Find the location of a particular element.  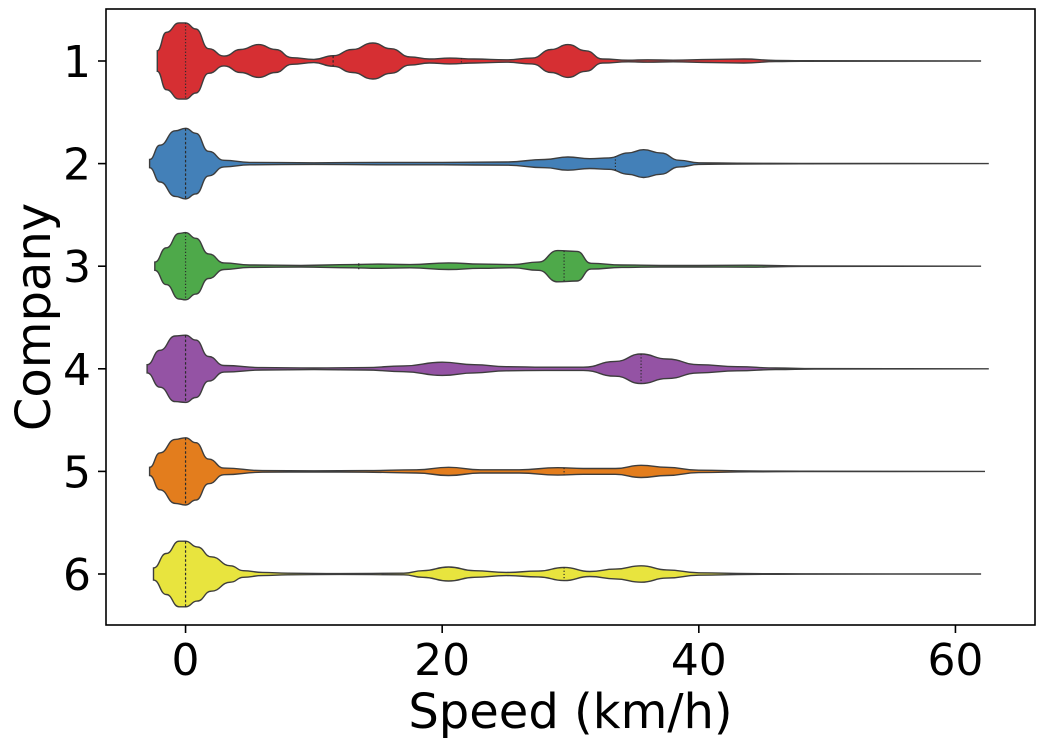

x-tick-label: 40 is located at coordinates (699, 660).